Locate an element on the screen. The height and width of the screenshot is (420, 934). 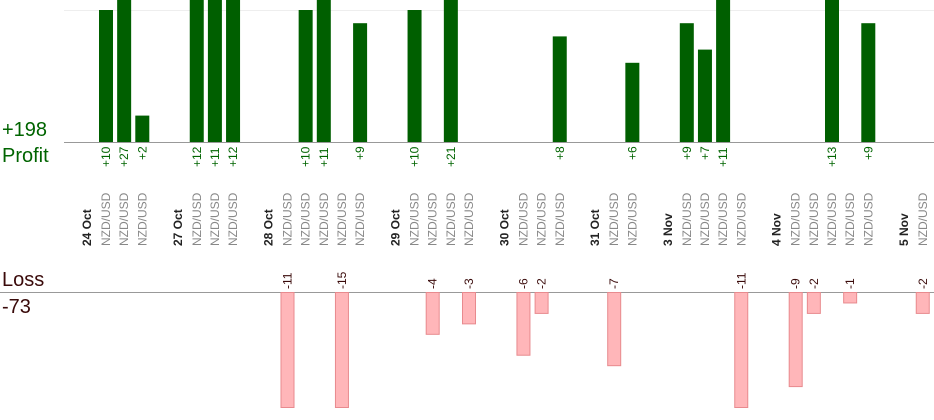
date-label: 5 Nov is located at coordinates (904, 229).